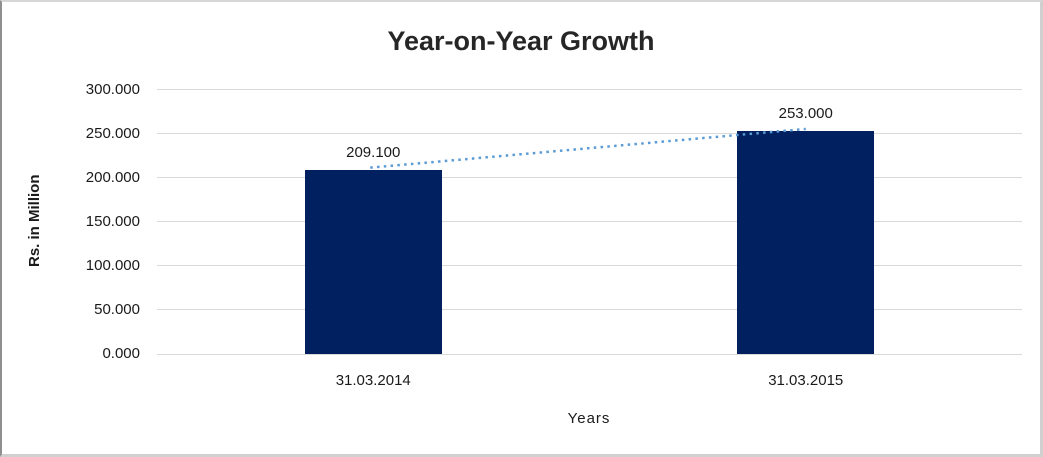  What do you see at coordinates (34, 220) in the screenshot?
I see `y-axis-title: Rs. in Million` at bounding box center [34, 220].